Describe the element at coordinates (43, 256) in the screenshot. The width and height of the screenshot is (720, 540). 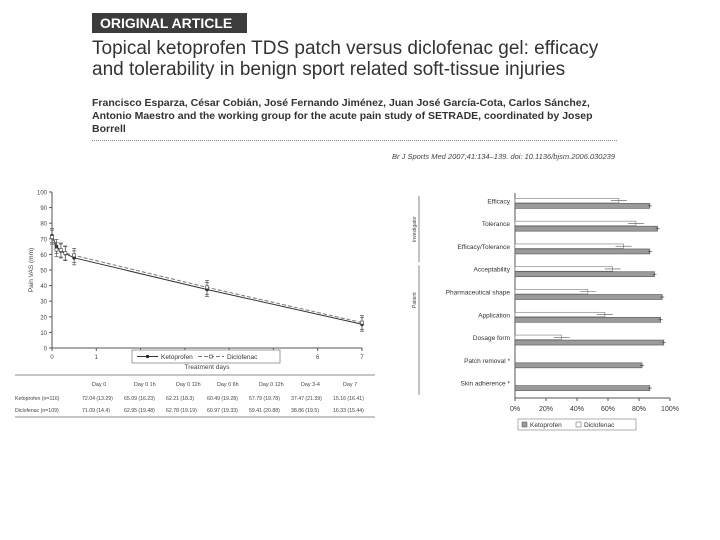
I see `y-tick-label: 60` at that location.